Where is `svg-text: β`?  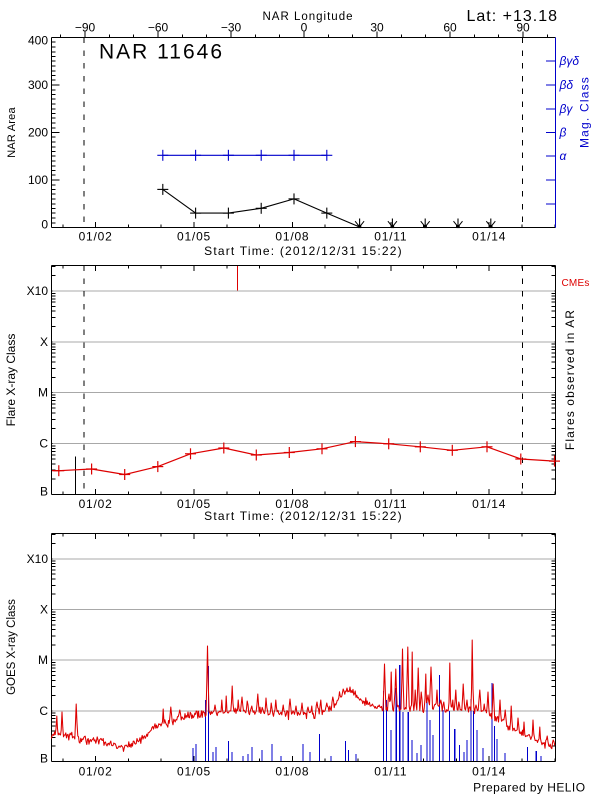
svg-text: β is located at coordinates (563, 133).